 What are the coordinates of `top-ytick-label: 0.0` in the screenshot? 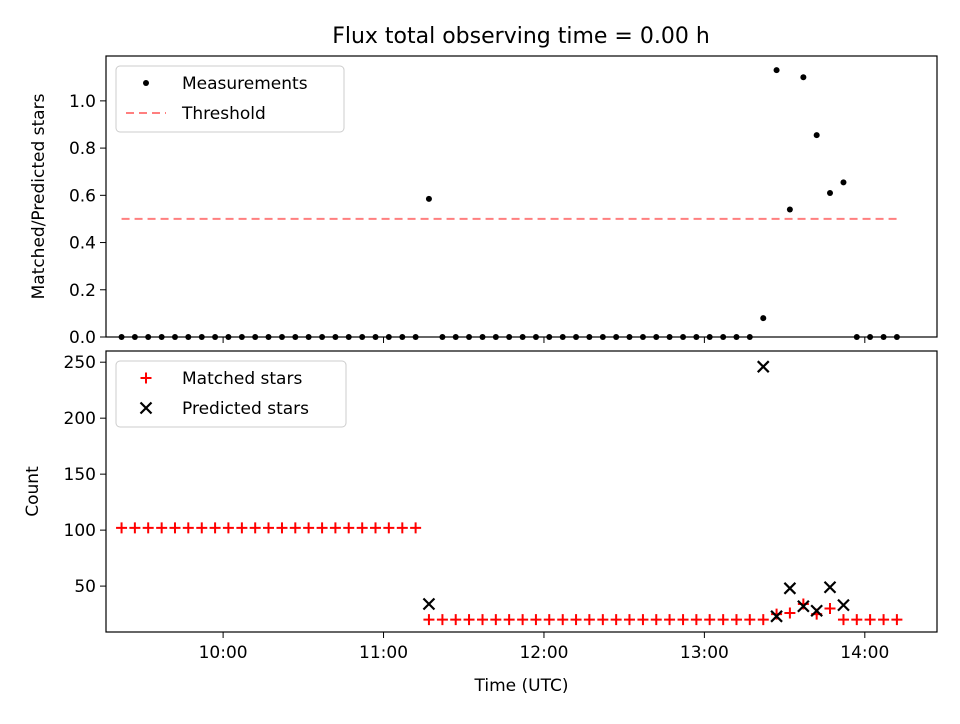 It's located at (82, 338).